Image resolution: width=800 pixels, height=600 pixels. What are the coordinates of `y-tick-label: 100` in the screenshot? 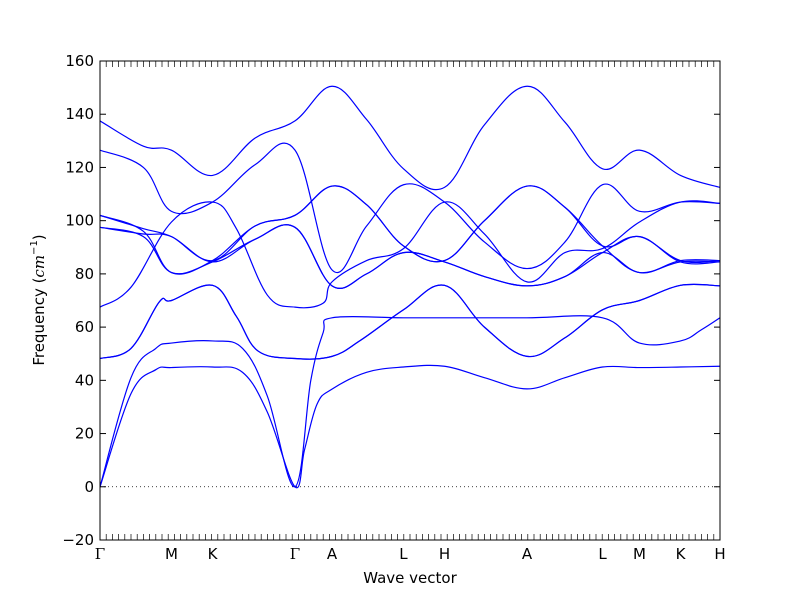 It's located at (79, 221).